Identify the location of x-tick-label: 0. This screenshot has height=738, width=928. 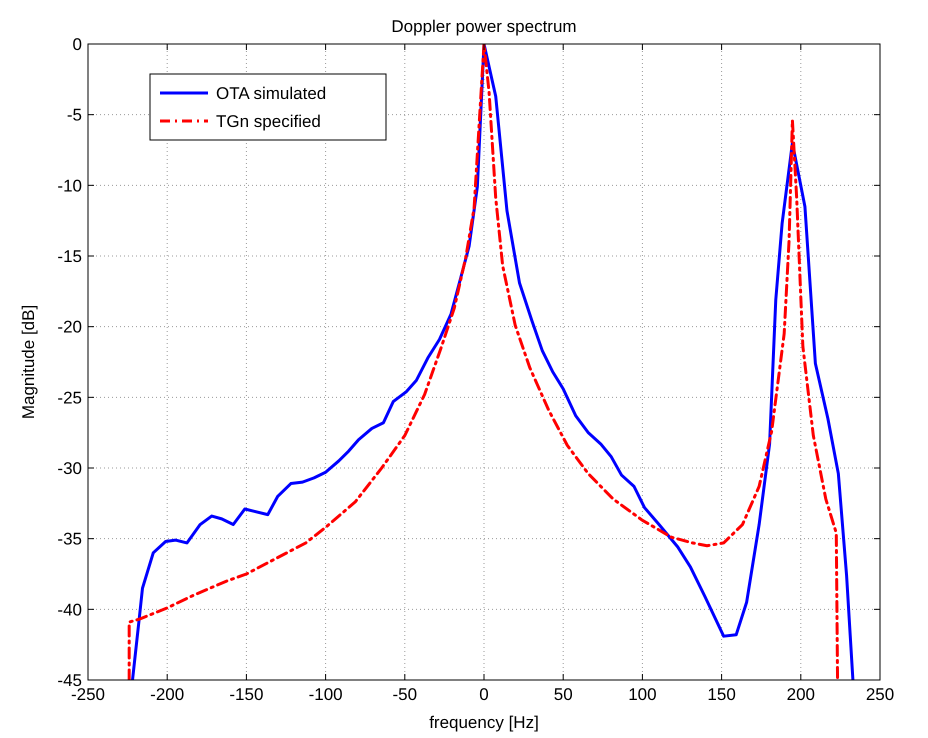
(484, 694).